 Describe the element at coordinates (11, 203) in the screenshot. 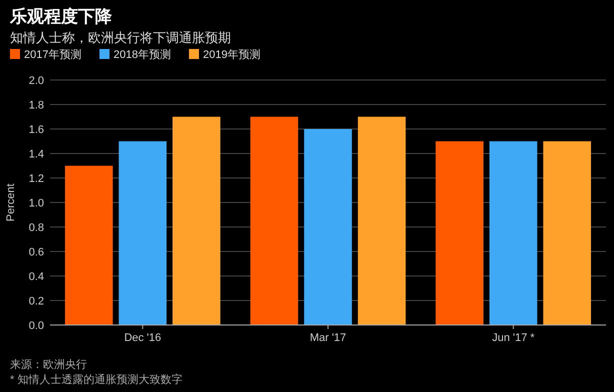

I see `y-axis-title: Percent` at that location.